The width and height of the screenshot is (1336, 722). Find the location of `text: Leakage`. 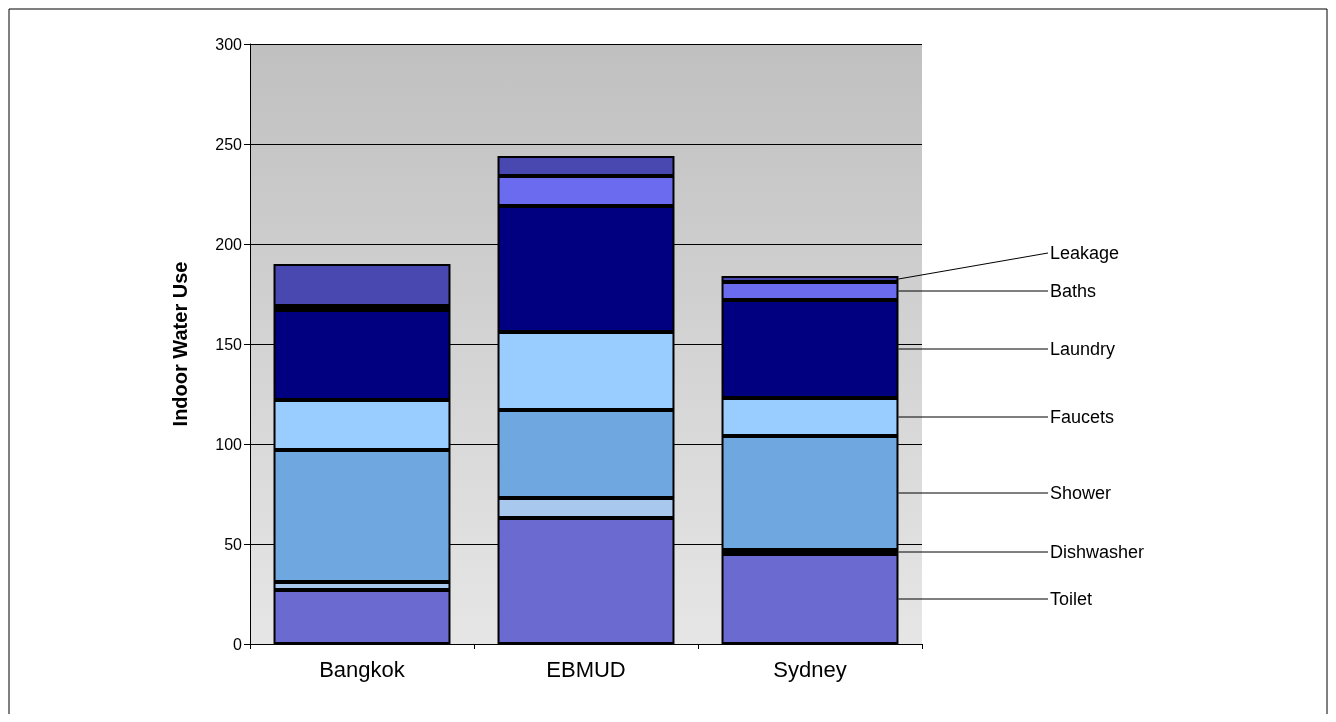

text: Leakage is located at coordinates (1085, 253).